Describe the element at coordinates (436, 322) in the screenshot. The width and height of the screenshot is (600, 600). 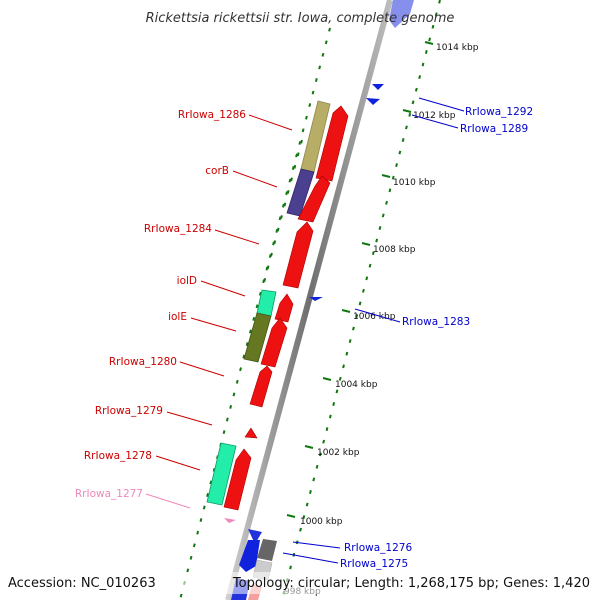
I see `gene-label-rriowa-1283: RrIowa_1283` at that location.